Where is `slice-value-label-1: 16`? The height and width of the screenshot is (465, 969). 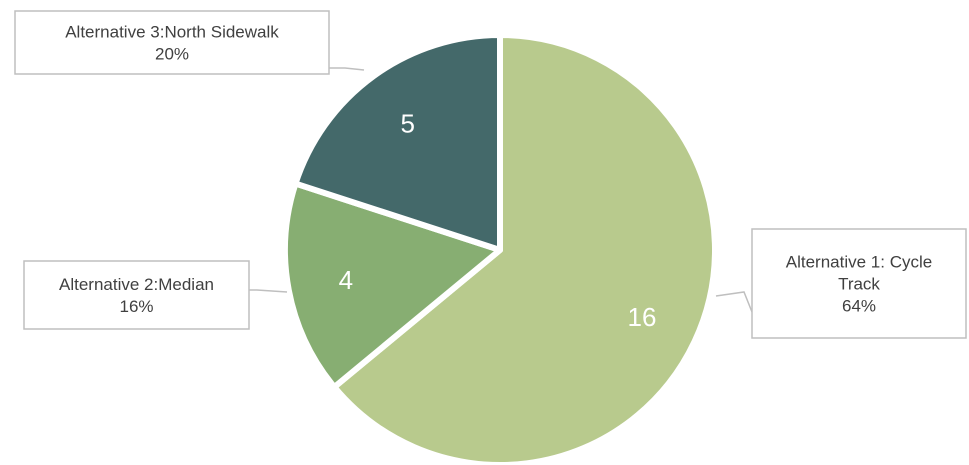 slice-value-label-1: 16 is located at coordinates (642, 317).